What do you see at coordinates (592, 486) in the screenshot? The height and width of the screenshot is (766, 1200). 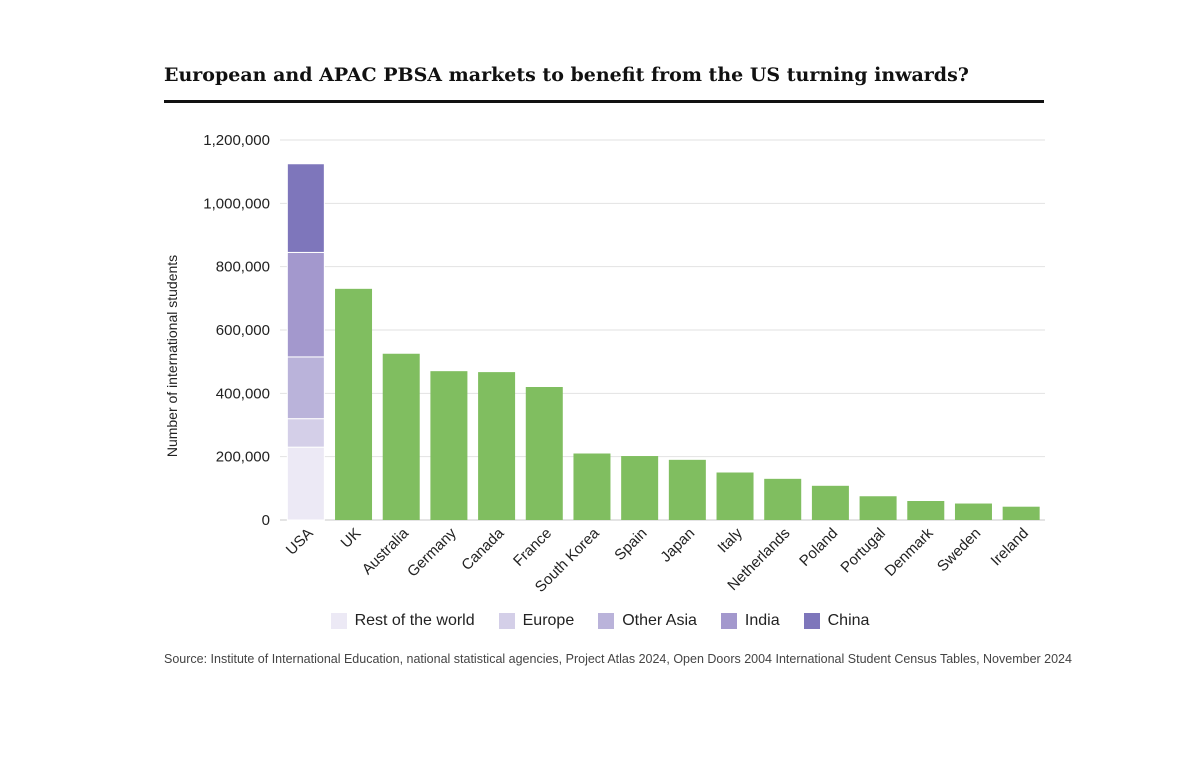 I see `bar-south-korea` at bounding box center [592, 486].